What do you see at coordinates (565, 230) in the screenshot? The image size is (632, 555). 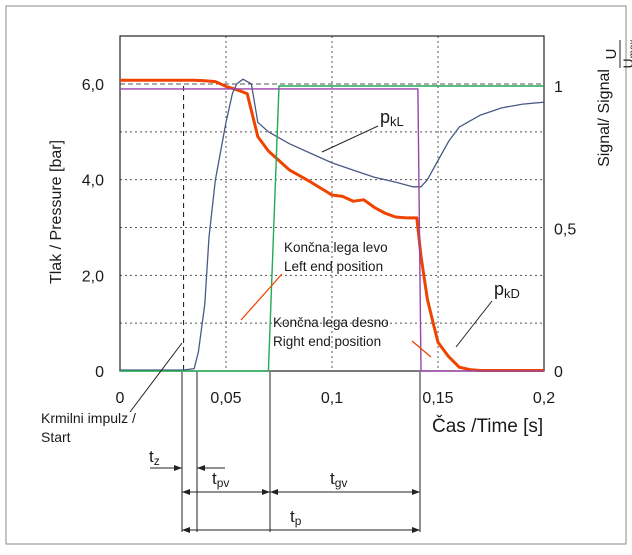 I see `y2-tick-label: 0,5` at bounding box center [565, 230].